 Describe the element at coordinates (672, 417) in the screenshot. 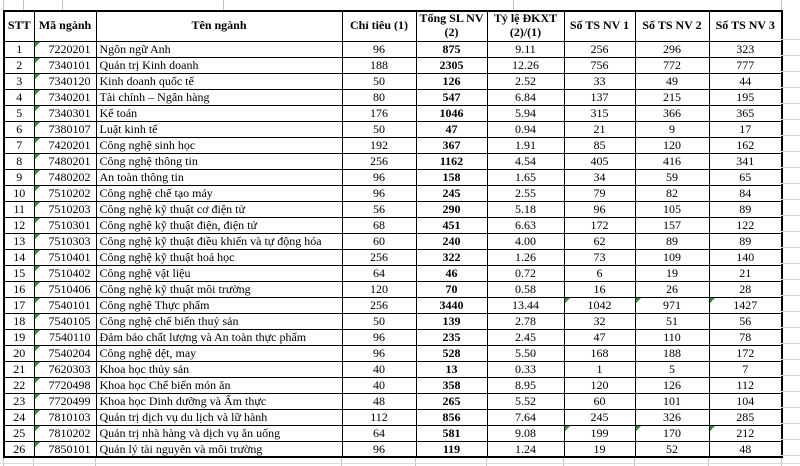

I see `cell-nv2: 326` at that location.